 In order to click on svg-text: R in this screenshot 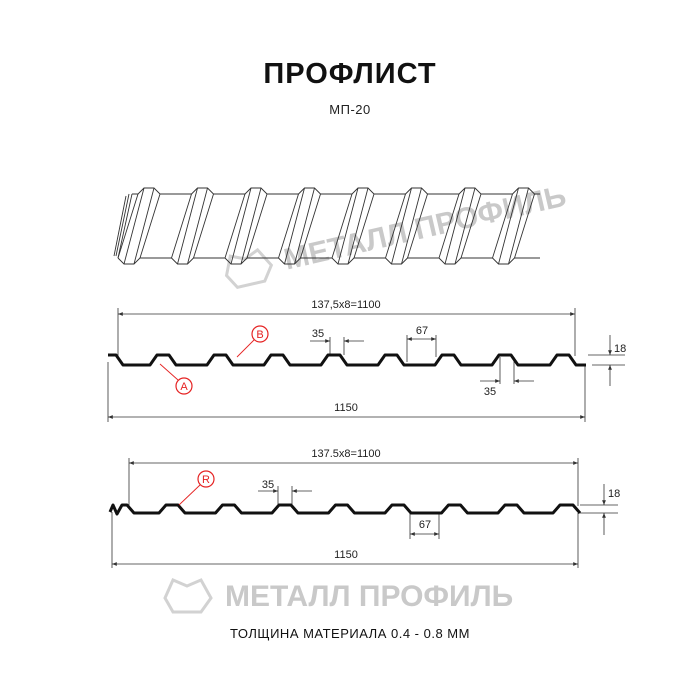, I will do `click(206, 480)`.